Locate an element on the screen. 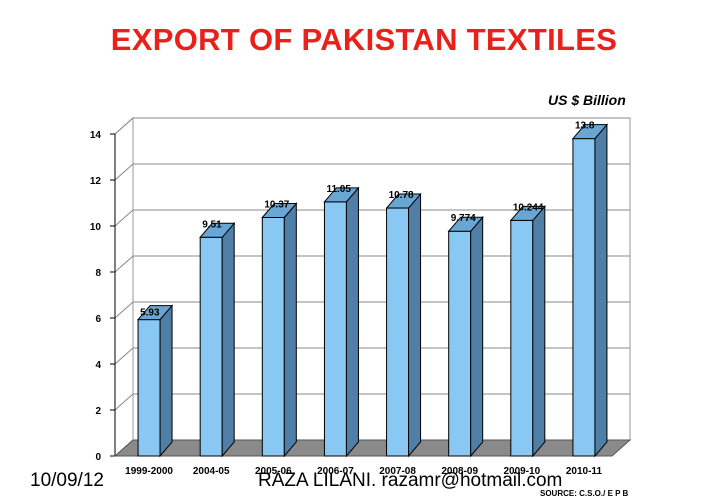 Image resolution: width=728 pixels, height=504 pixels. x-tick-label: 2004-05 is located at coordinates (211, 471).